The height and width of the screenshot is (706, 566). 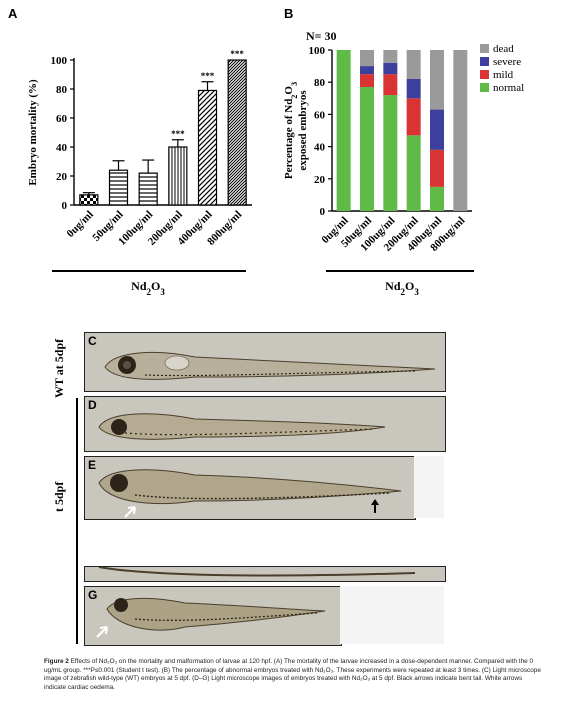 What do you see at coordinates (257, 572) in the screenshot?
I see `treated-larva-image-f` at bounding box center [257, 572].